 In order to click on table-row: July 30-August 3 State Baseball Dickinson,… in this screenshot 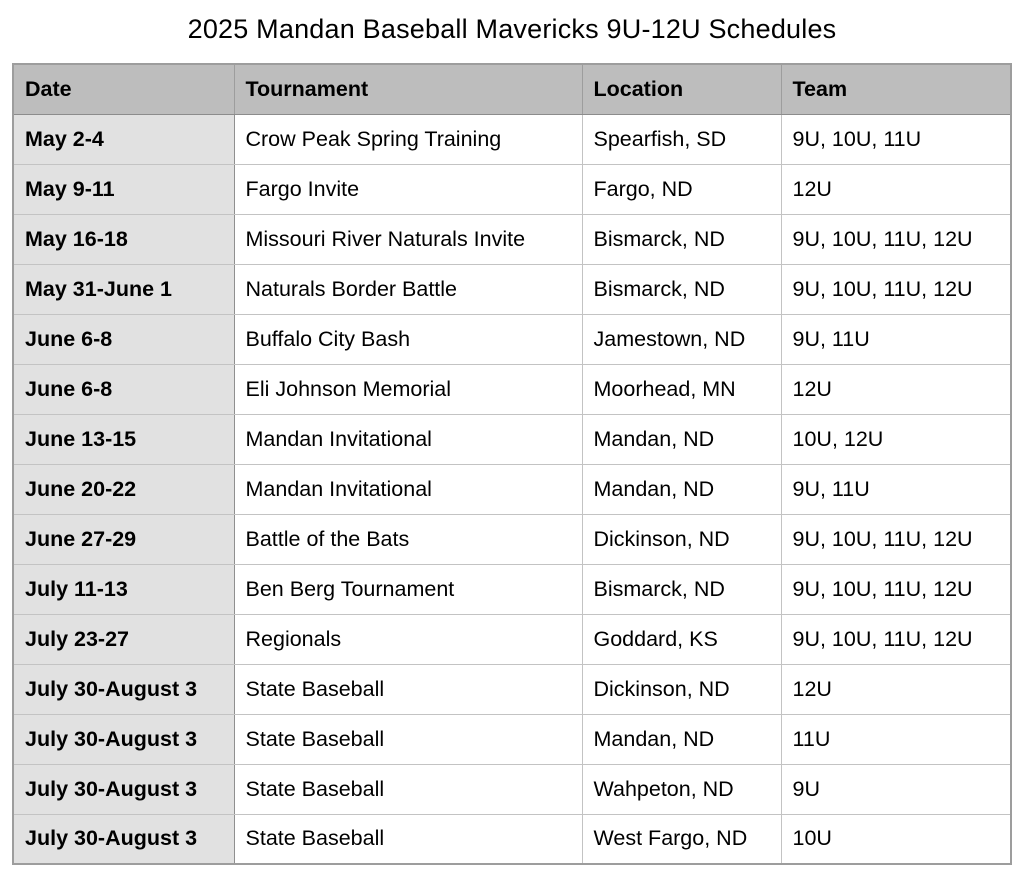, I will do `click(512, 689)`.